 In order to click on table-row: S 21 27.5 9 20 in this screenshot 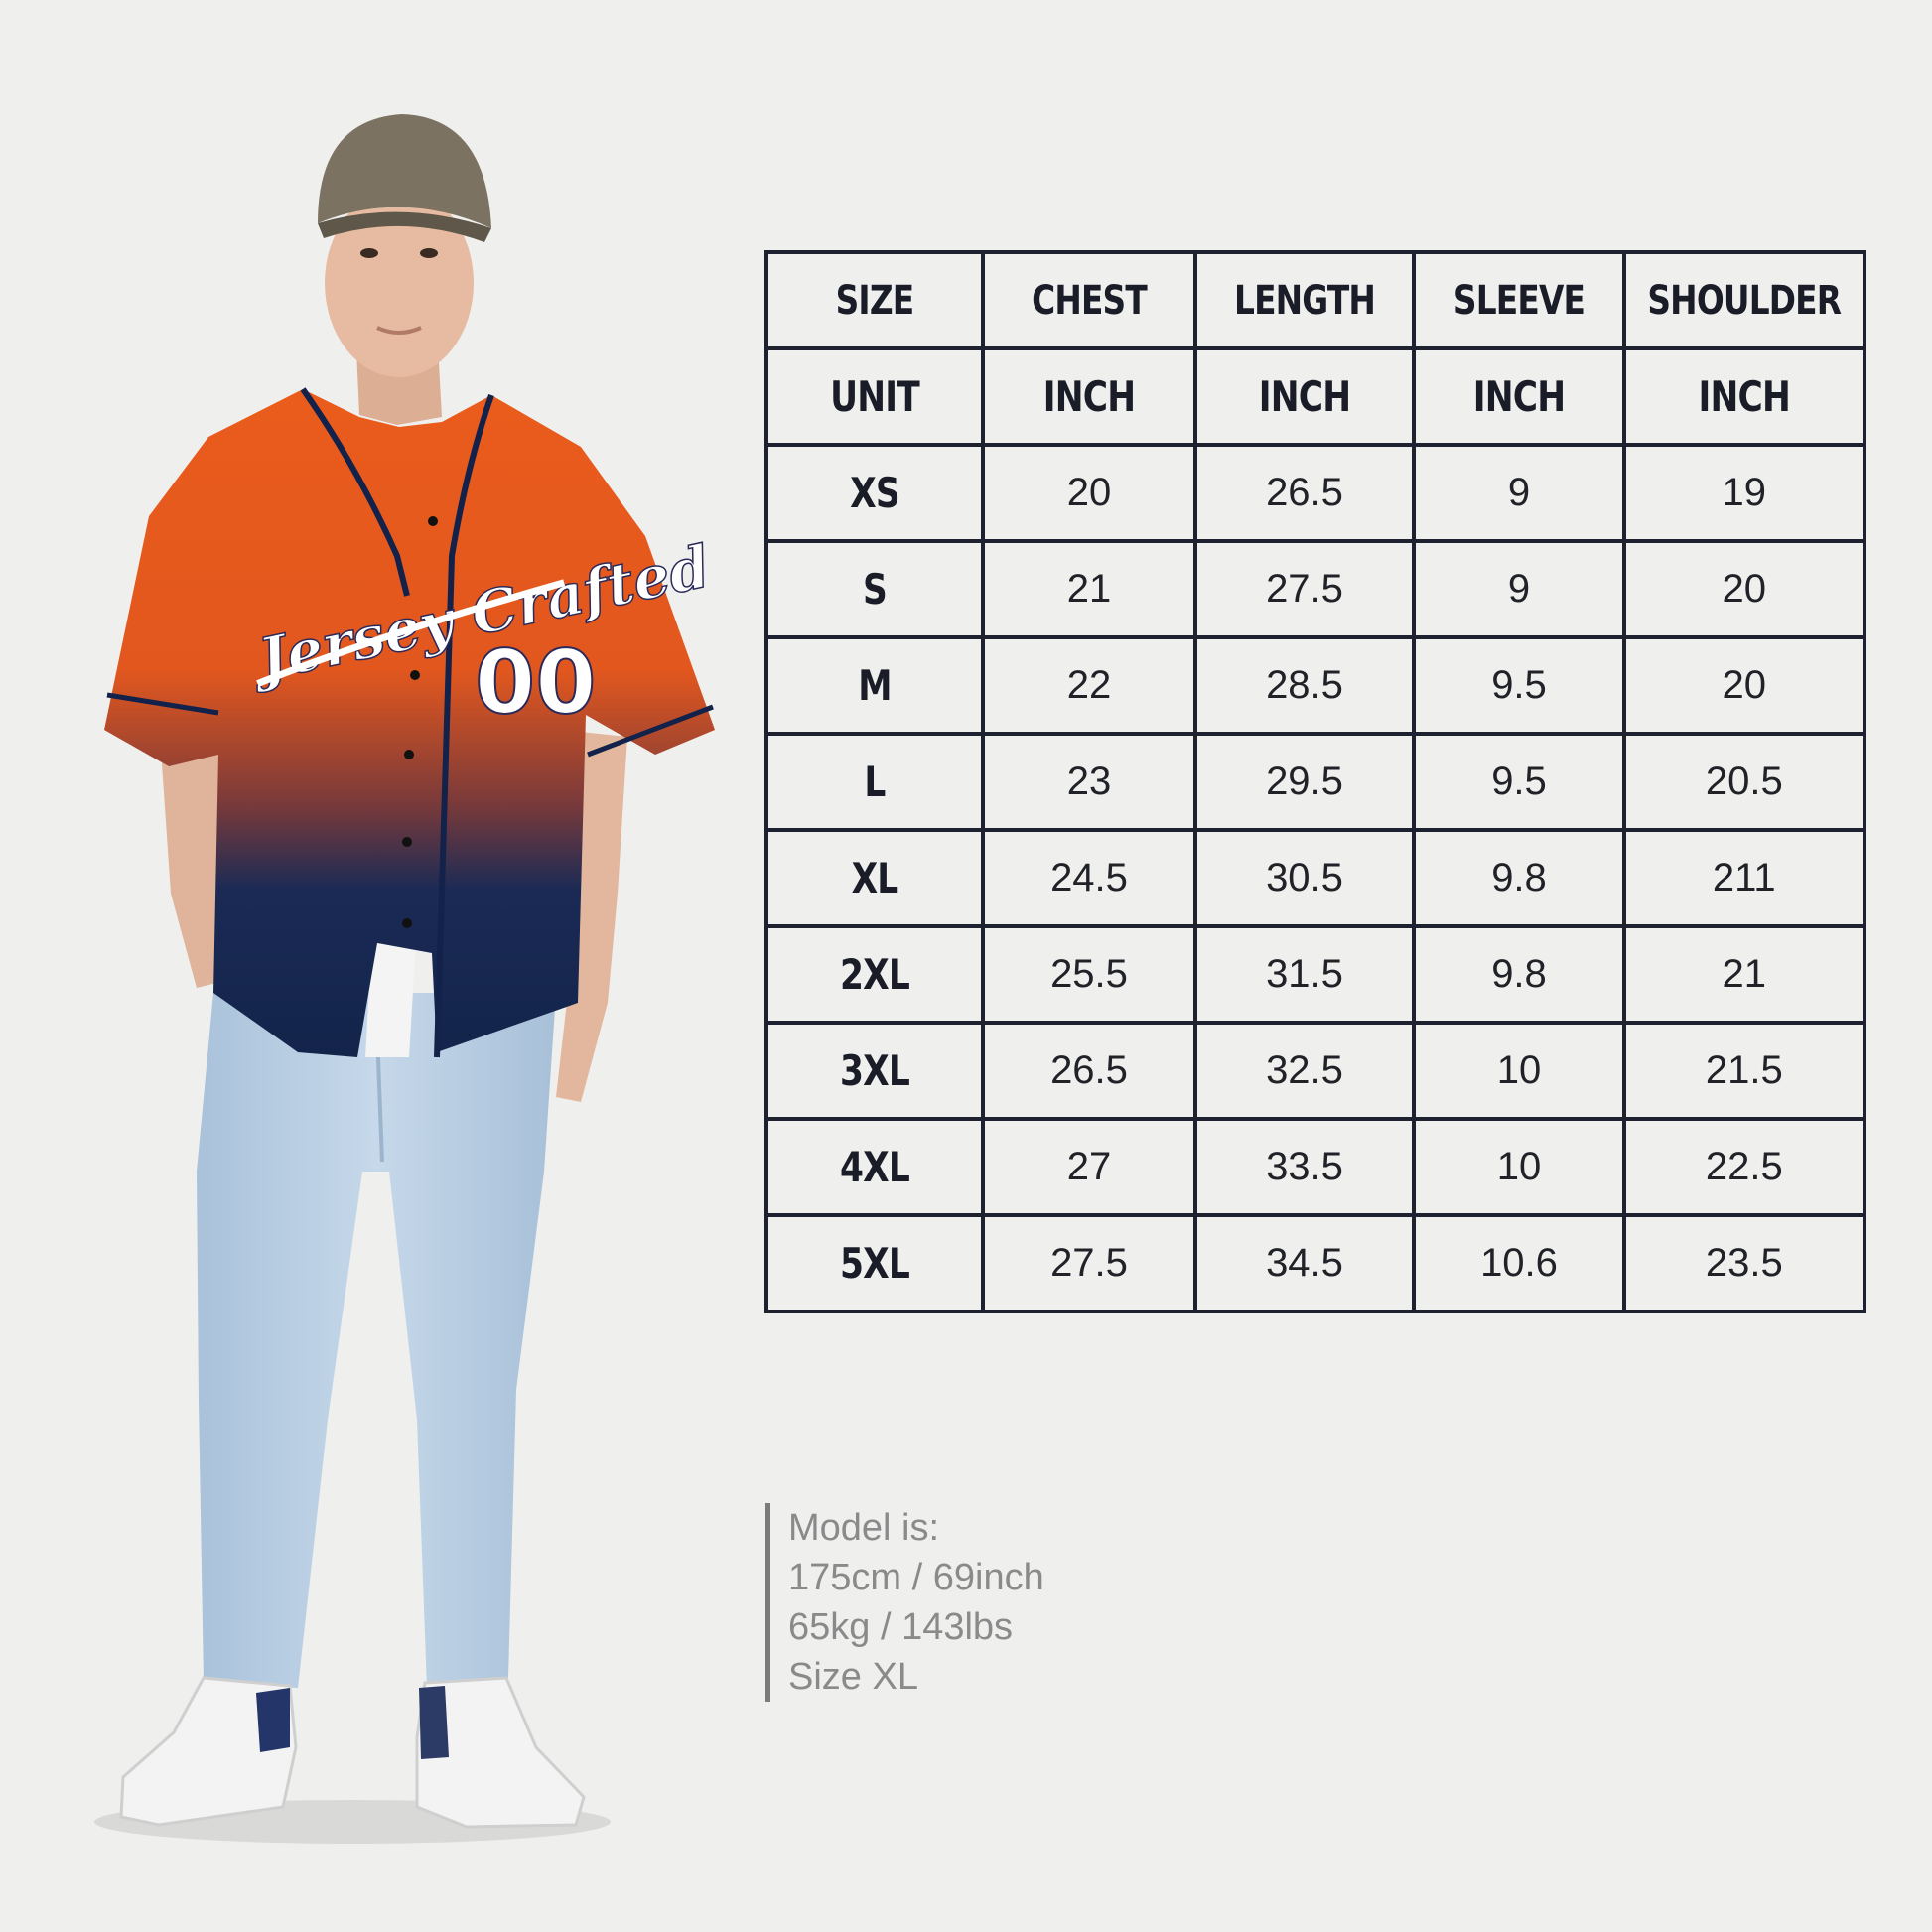, I will do `click(1316, 589)`.